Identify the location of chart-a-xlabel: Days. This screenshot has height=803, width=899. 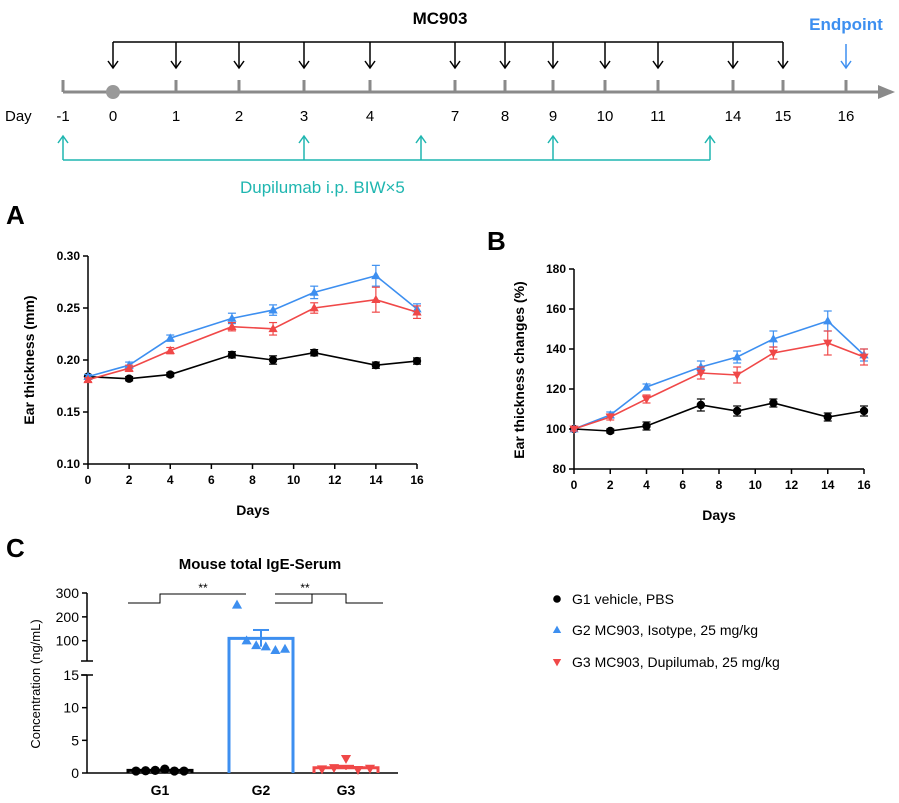
(253, 510).